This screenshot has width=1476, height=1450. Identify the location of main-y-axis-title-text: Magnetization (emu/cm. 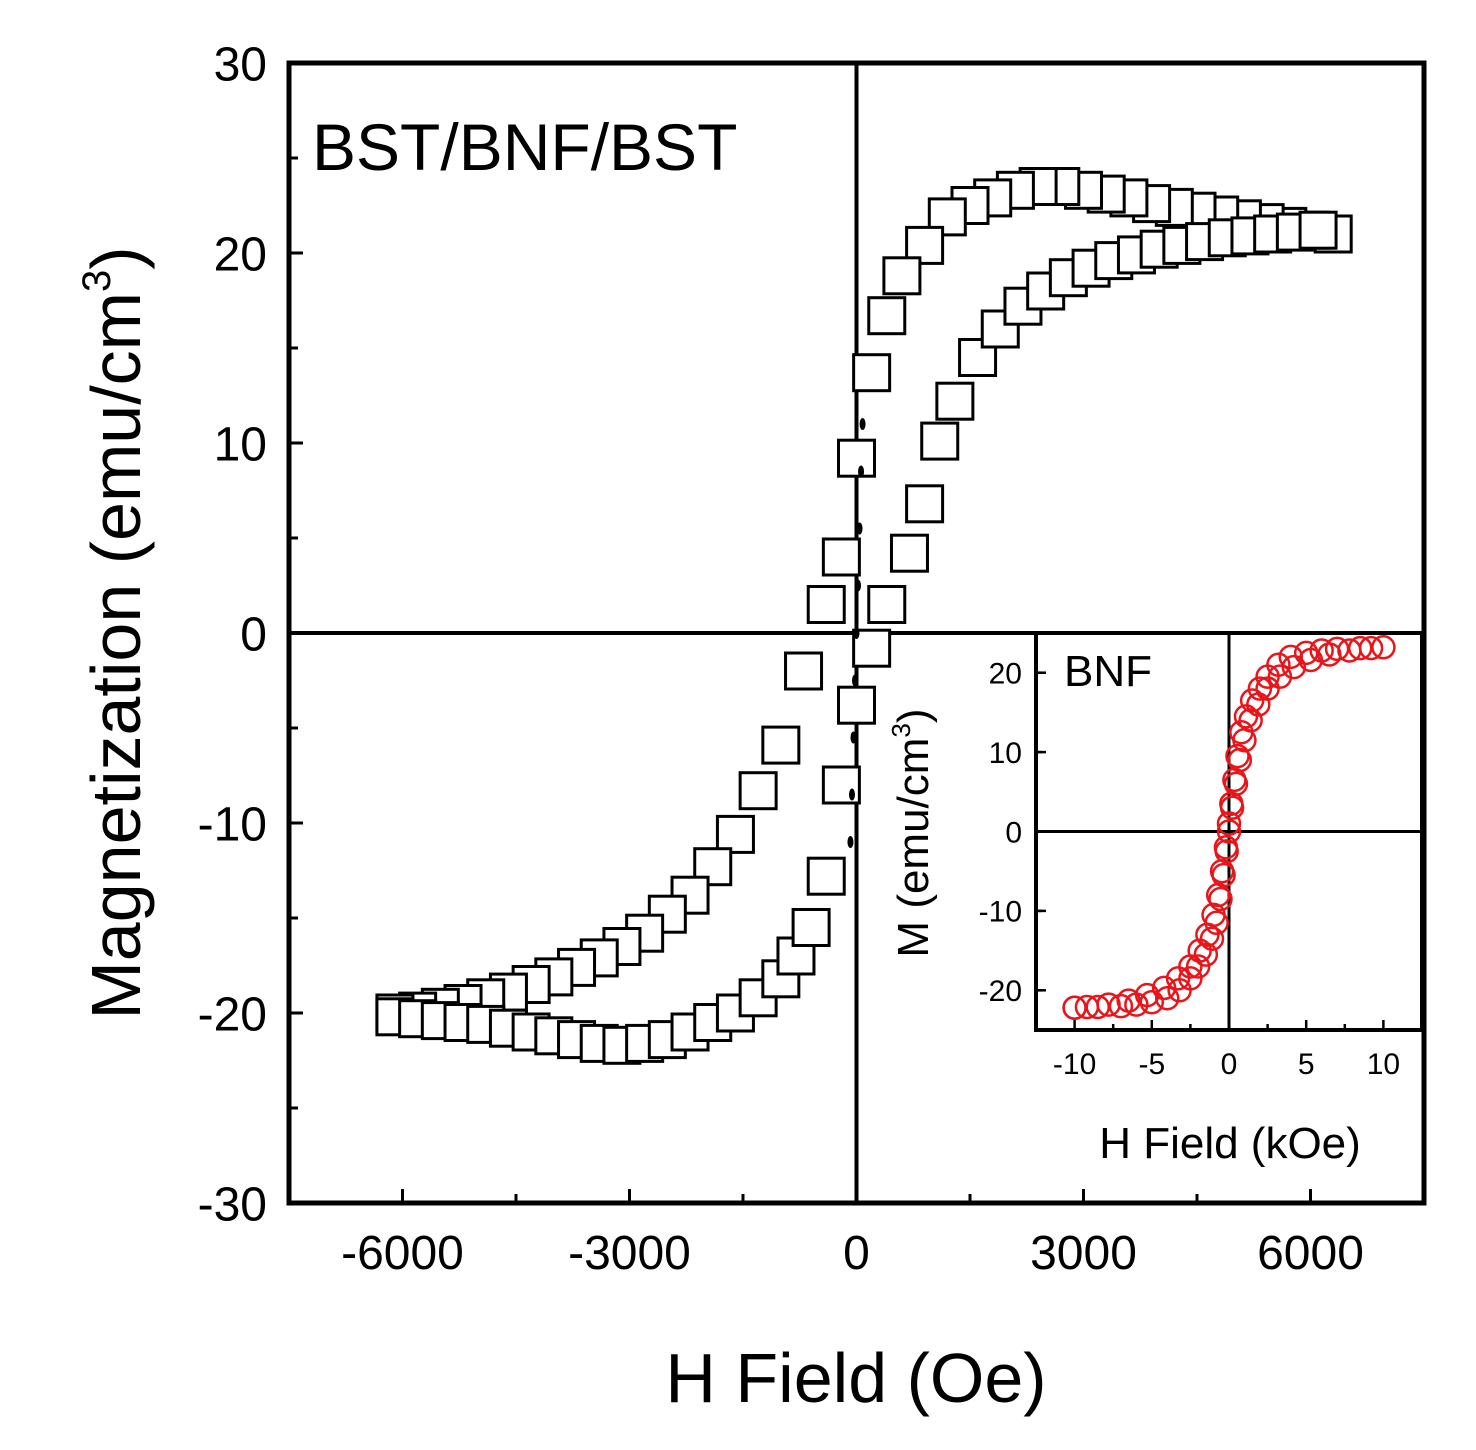
(116, 656).